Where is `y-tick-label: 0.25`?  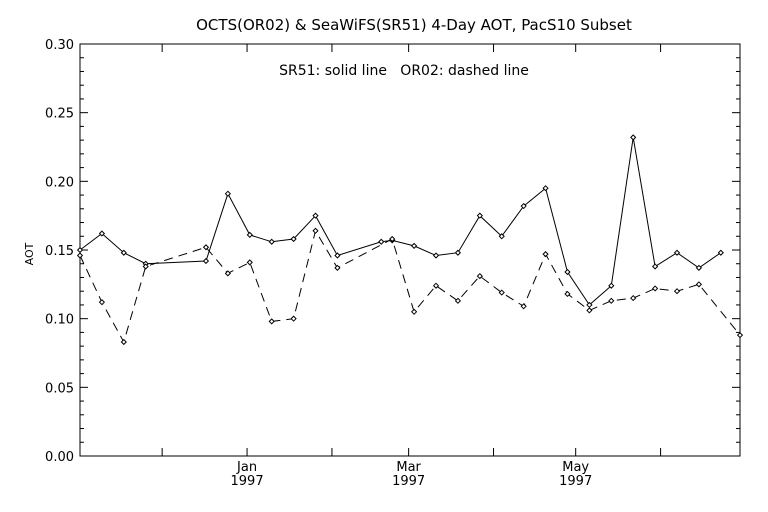
y-tick-label: 0.25 is located at coordinates (59, 114).